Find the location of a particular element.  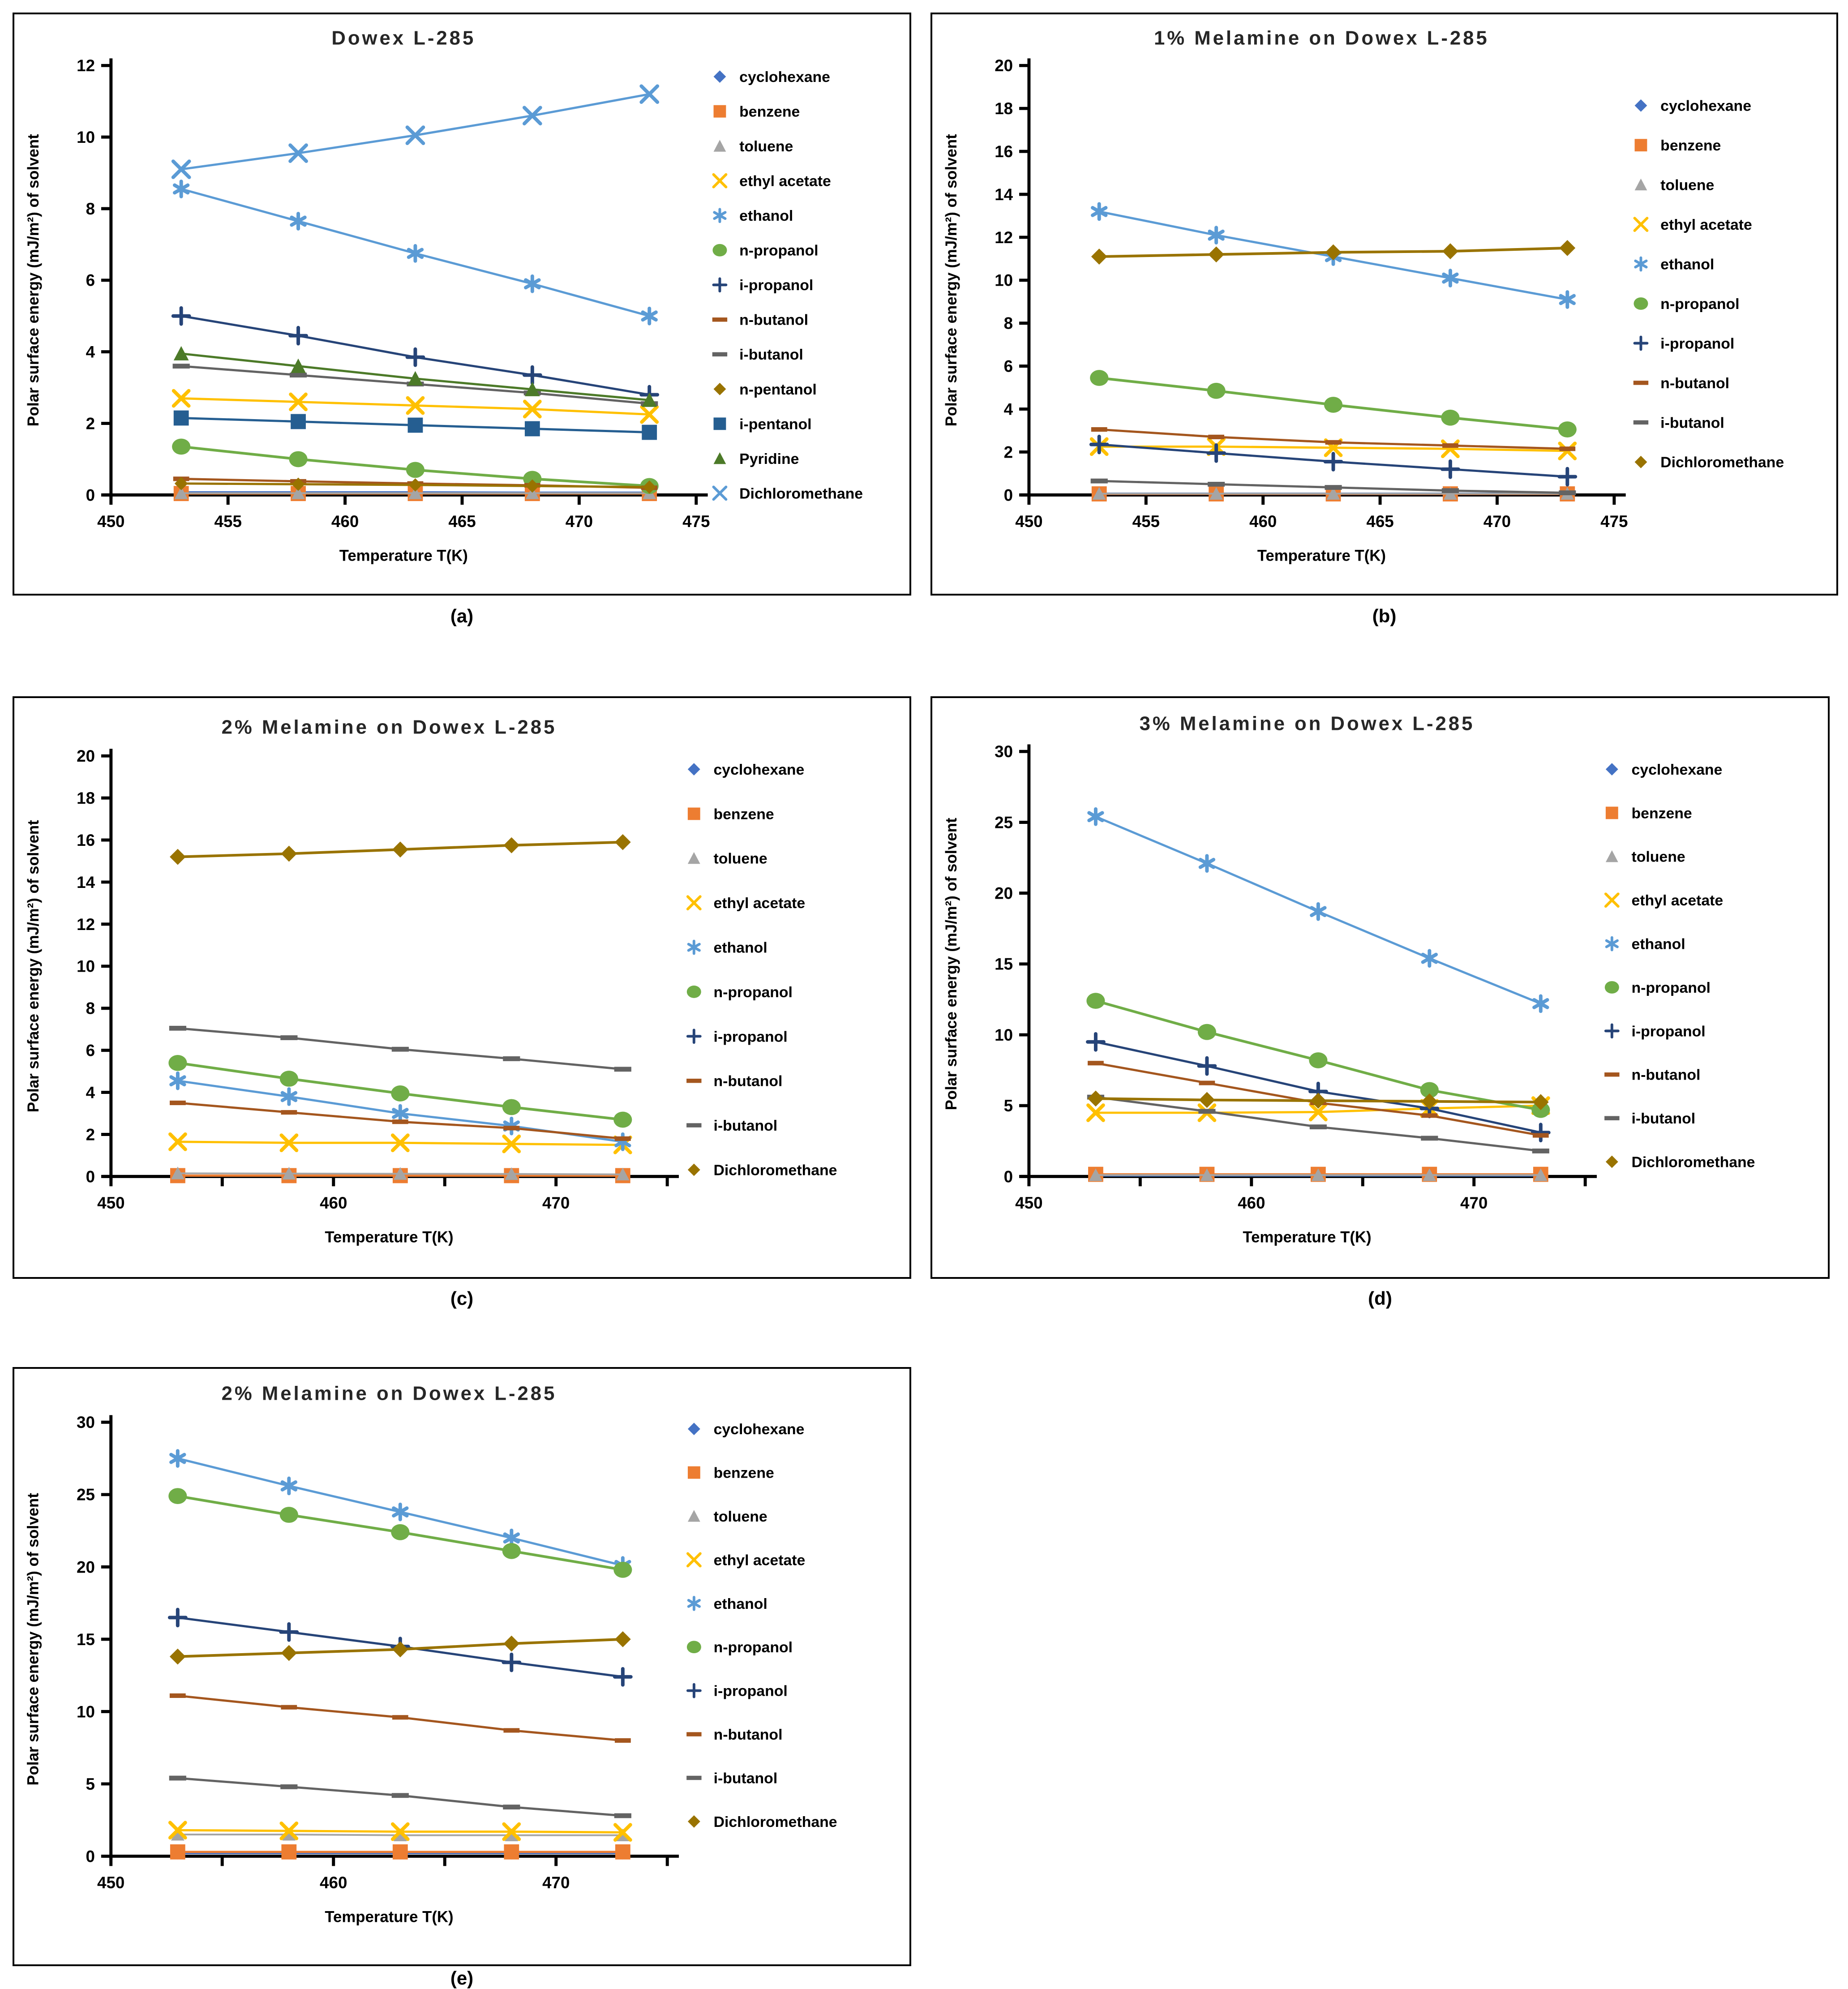

chart-e-caption: (e) is located at coordinates (462, 1979).